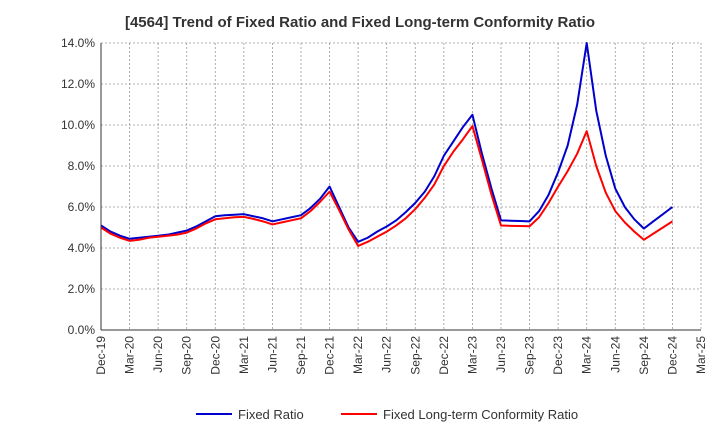 Image resolution: width=720 pixels, height=440 pixels. I want to click on x-tick-label: Jun-21, so click(272, 354).